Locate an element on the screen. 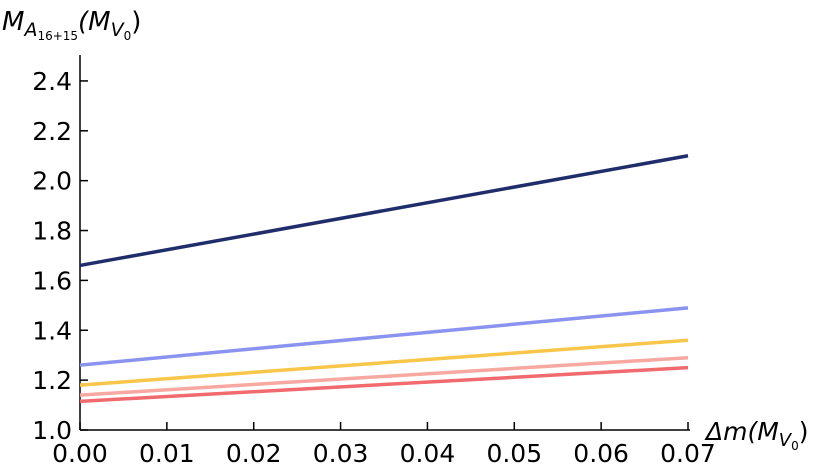 The image size is (830, 476). y-axis-label-part: A is located at coordinates (29, 30).